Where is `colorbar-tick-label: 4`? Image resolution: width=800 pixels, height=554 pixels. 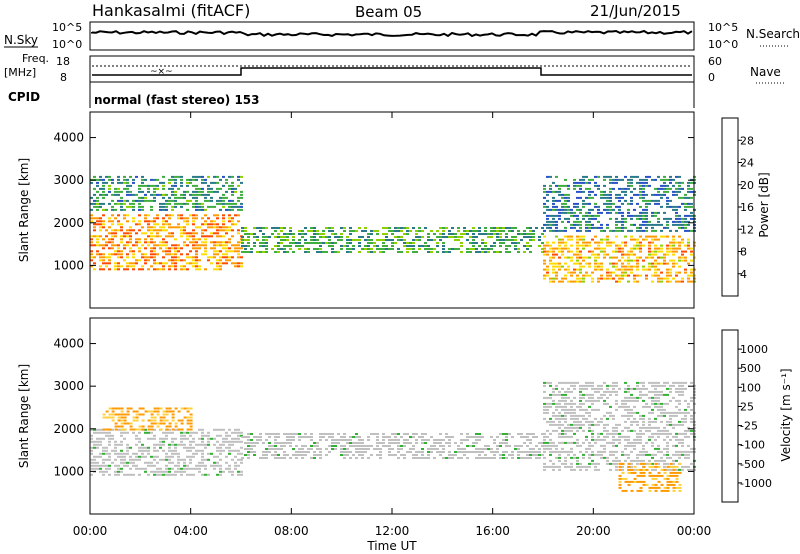 colorbar-tick-label: 4 is located at coordinates (743, 274).